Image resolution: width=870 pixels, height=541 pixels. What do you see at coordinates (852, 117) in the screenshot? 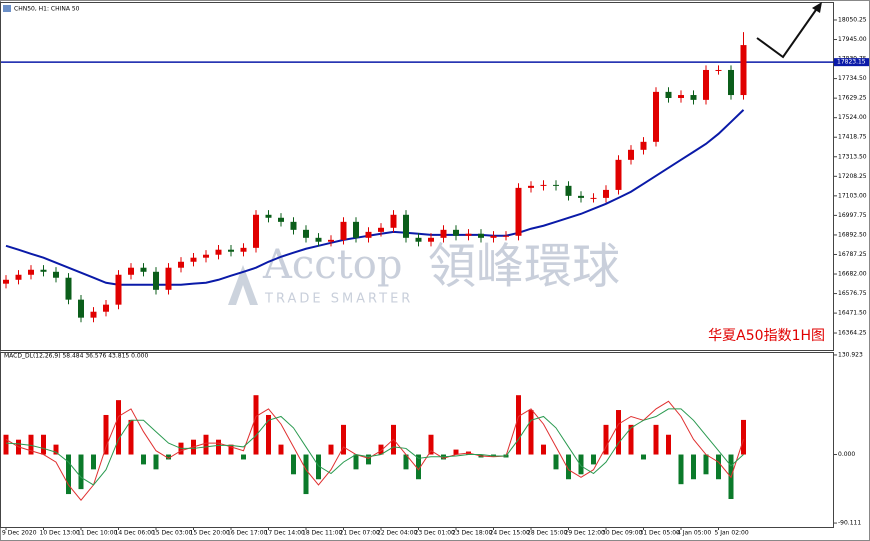
I see `y-tick-label: 17524.00` at bounding box center [852, 117].